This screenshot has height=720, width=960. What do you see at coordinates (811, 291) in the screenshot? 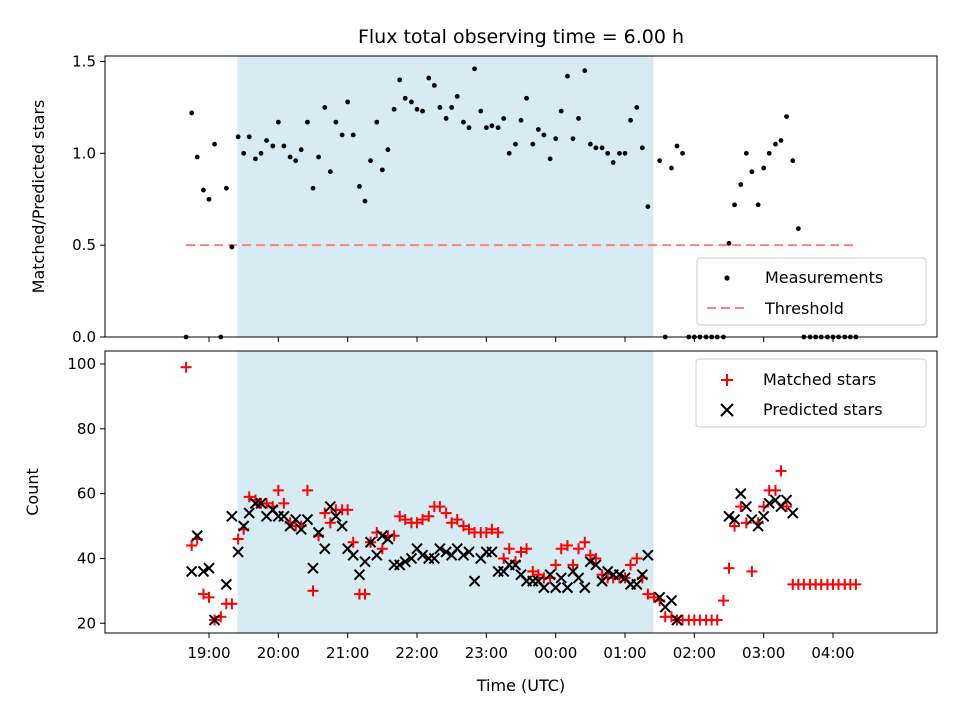
I see `top-legend-box` at bounding box center [811, 291].